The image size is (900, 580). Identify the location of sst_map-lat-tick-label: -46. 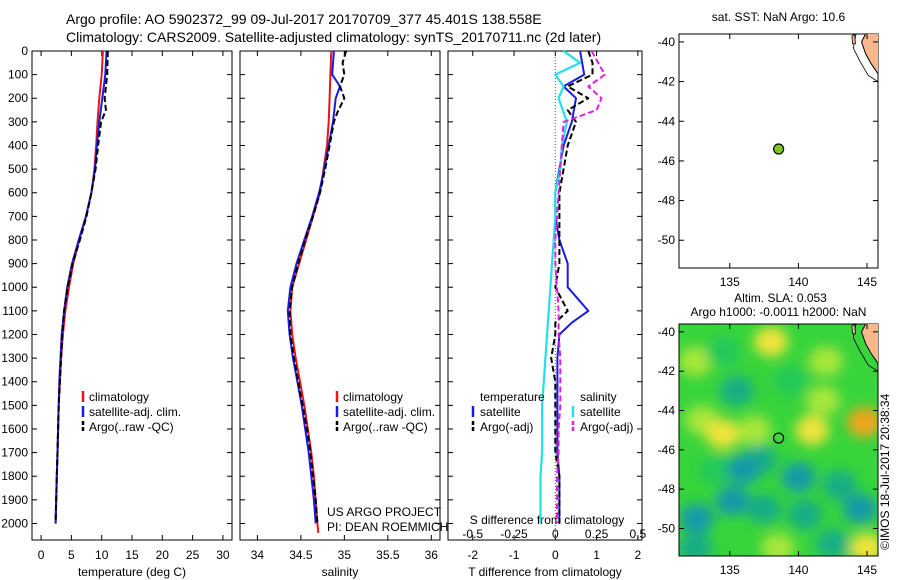
(667, 161).